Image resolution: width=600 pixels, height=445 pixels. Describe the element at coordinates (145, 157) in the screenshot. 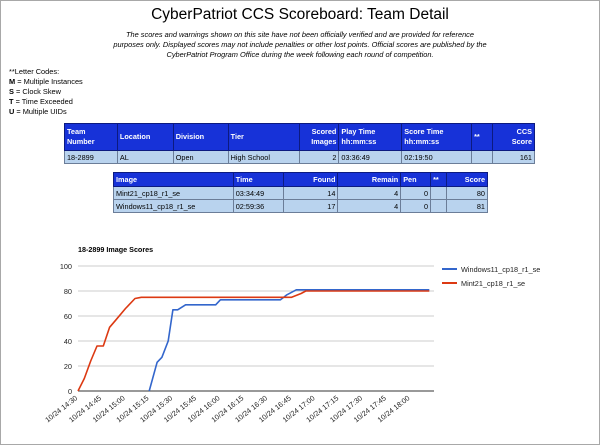

I see `cell-location: AL` at that location.